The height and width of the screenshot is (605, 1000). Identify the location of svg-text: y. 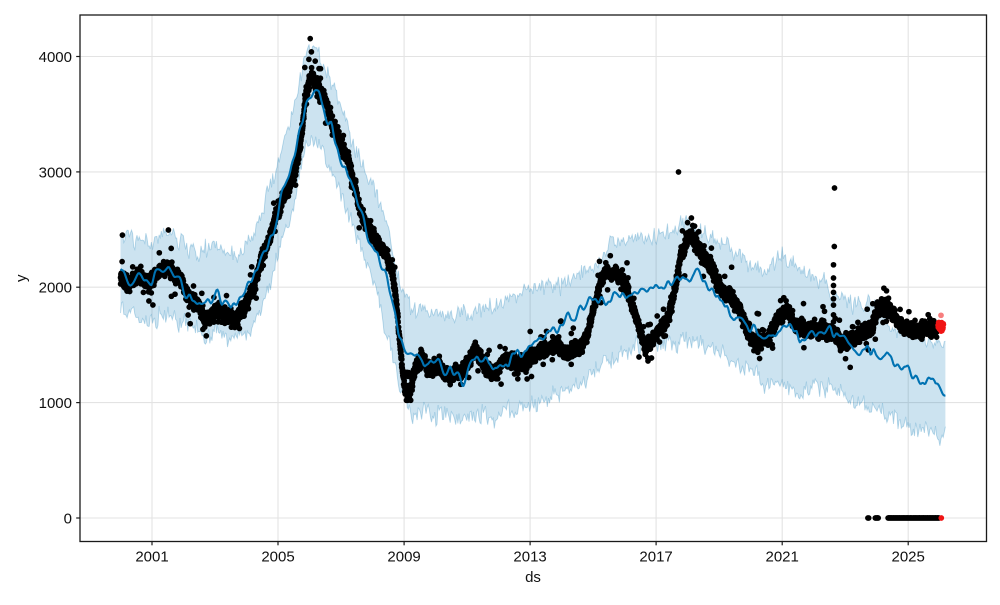
(21, 278).